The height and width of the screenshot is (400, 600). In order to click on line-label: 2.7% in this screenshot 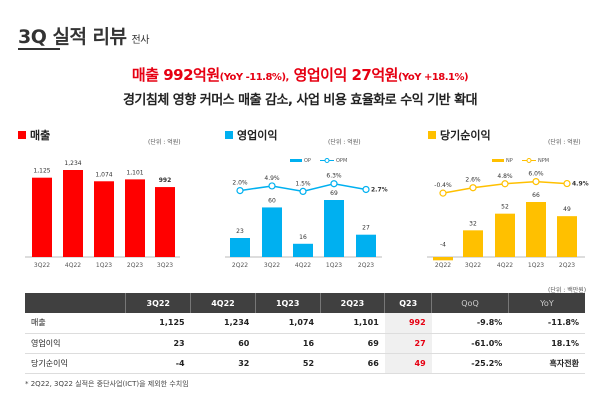, I will do `click(379, 189)`.